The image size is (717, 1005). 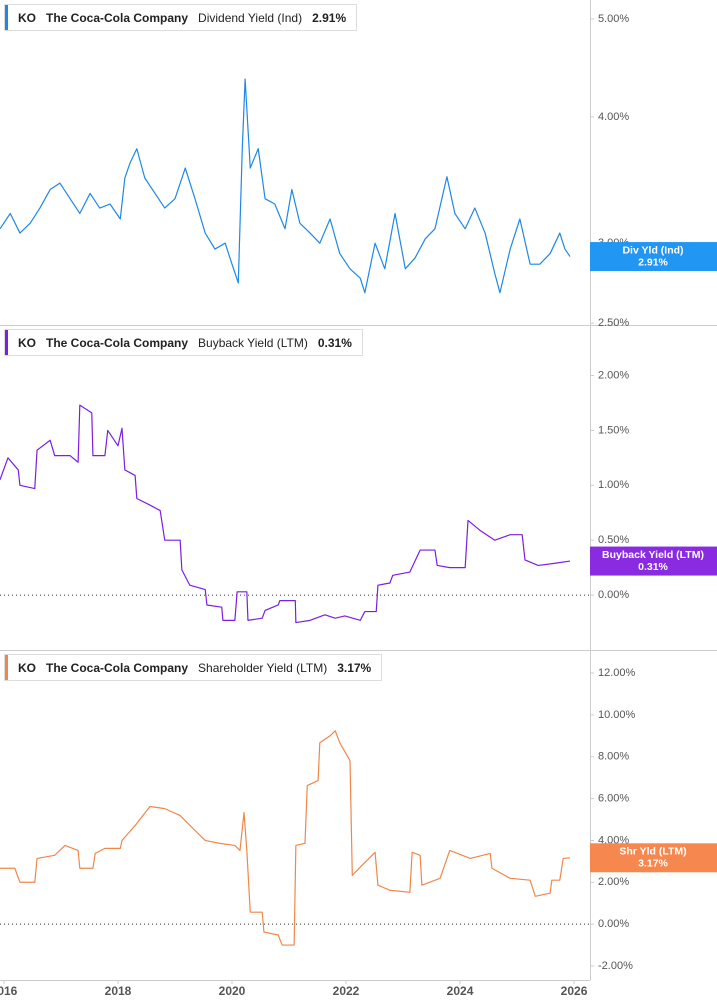 What do you see at coordinates (574, 991) in the screenshot?
I see `x-tick-label: 2026` at bounding box center [574, 991].